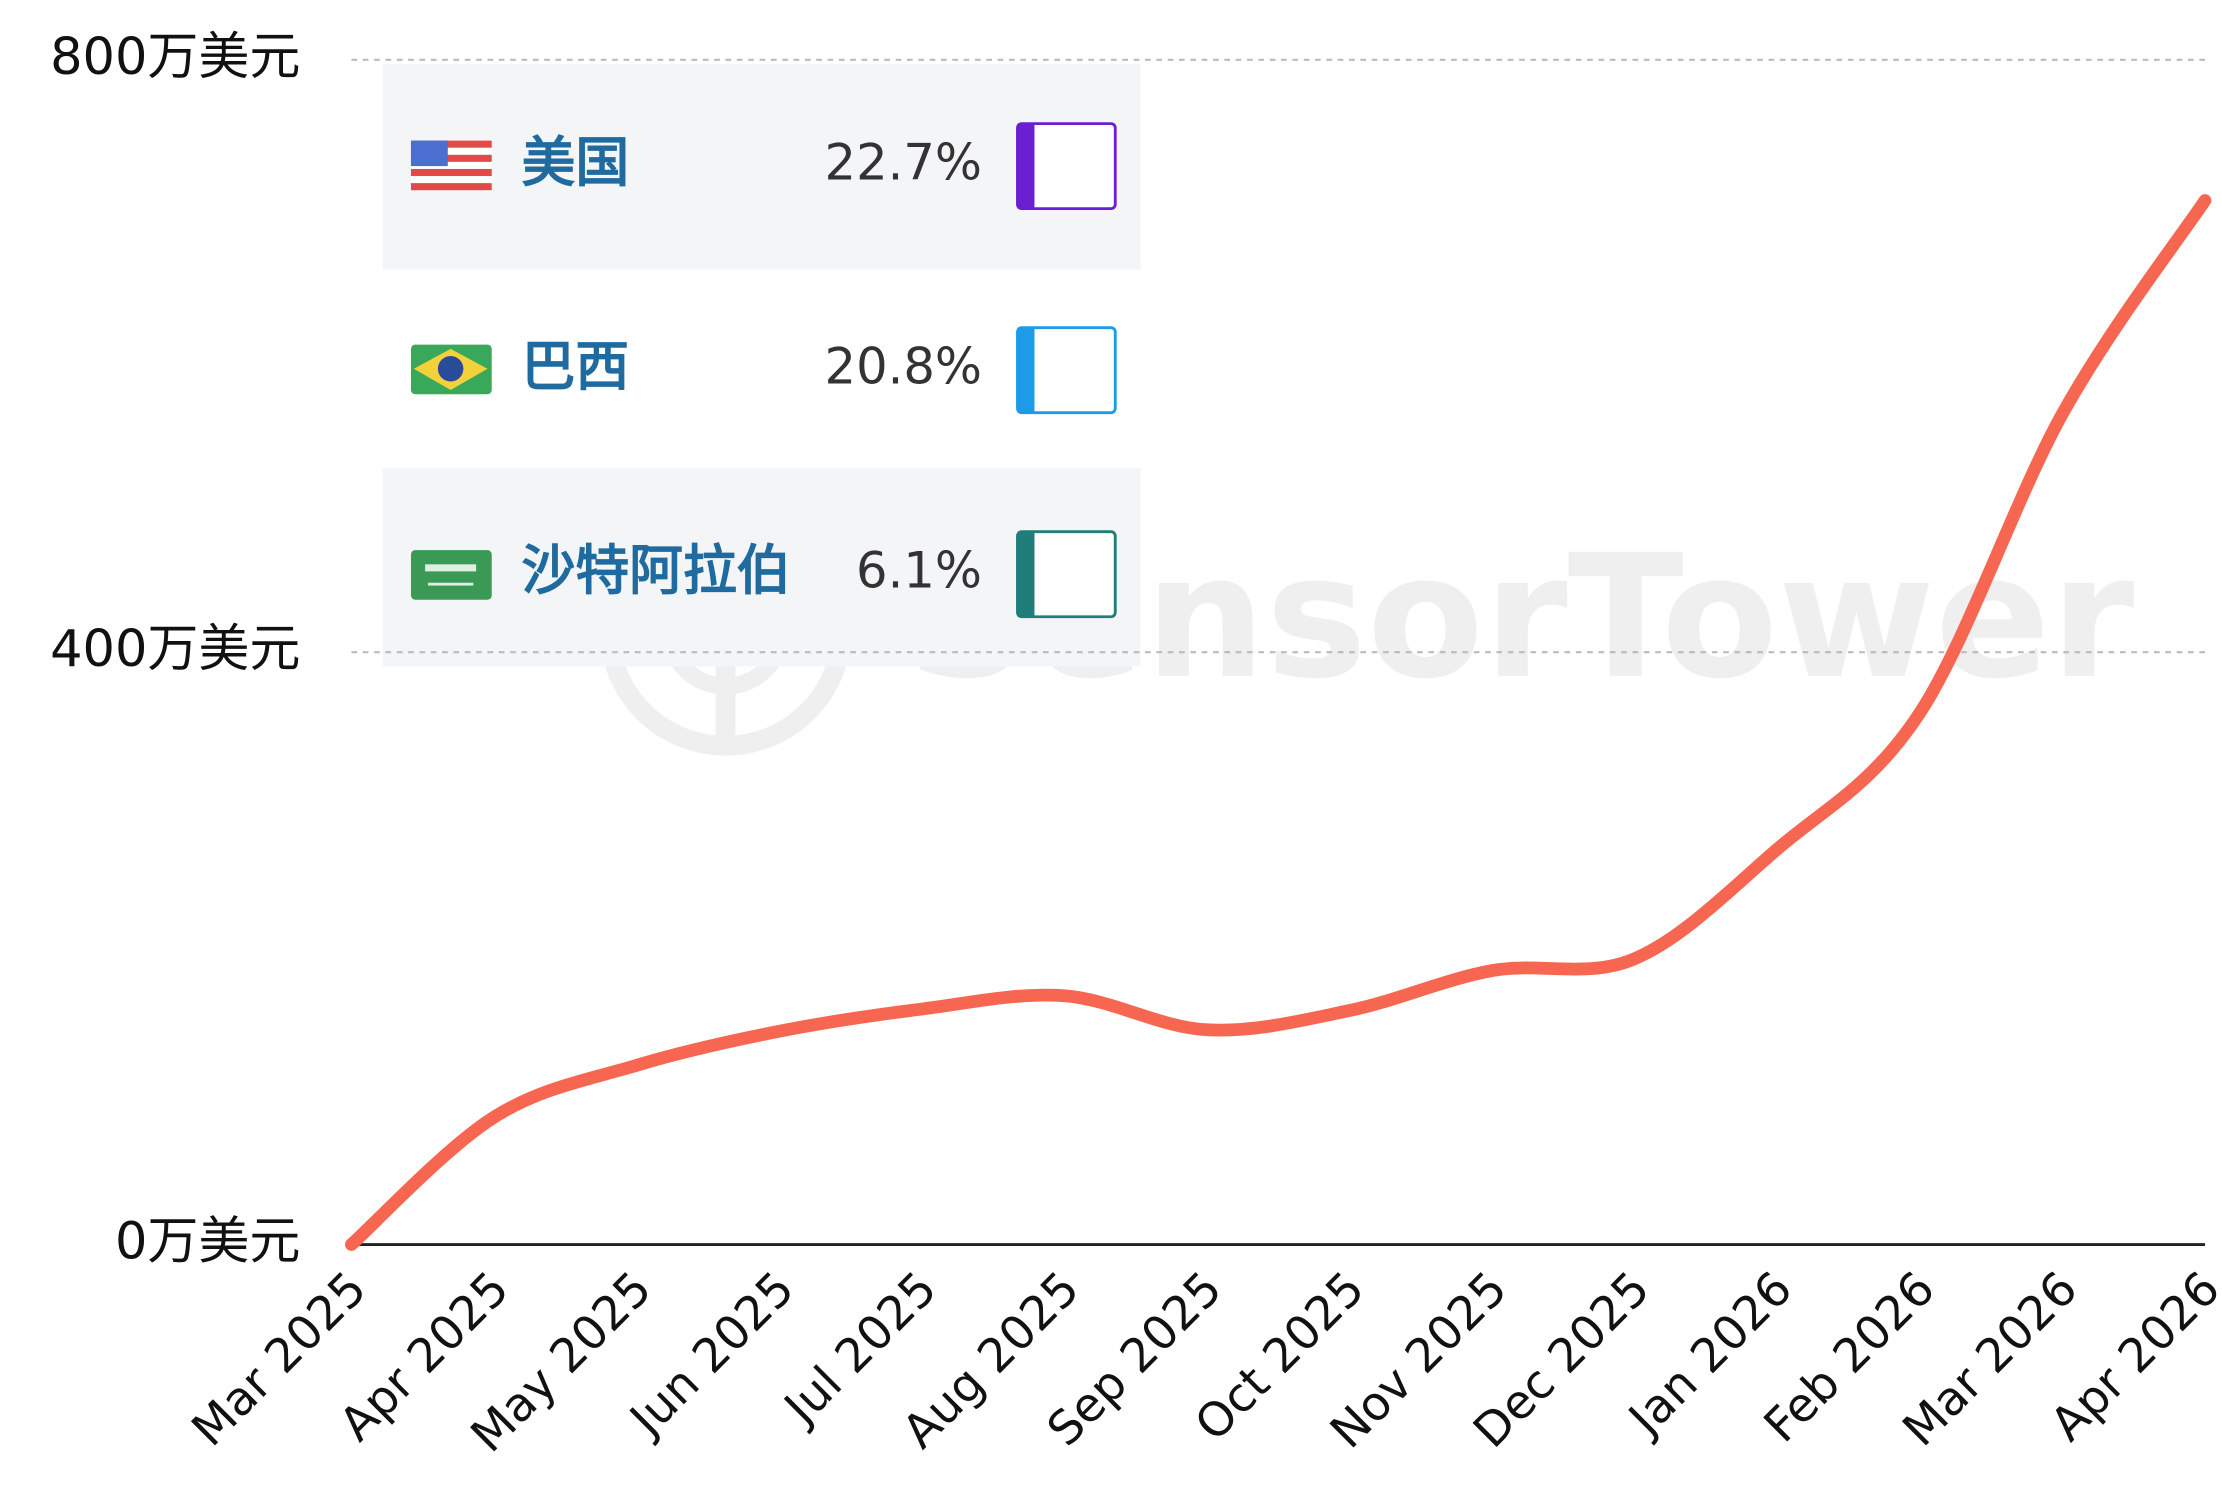 The width and height of the screenshot is (2222, 1490). What do you see at coordinates (175, 57) in the screenshot?
I see `y-tick-label: 800万美元` at bounding box center [175, 57].